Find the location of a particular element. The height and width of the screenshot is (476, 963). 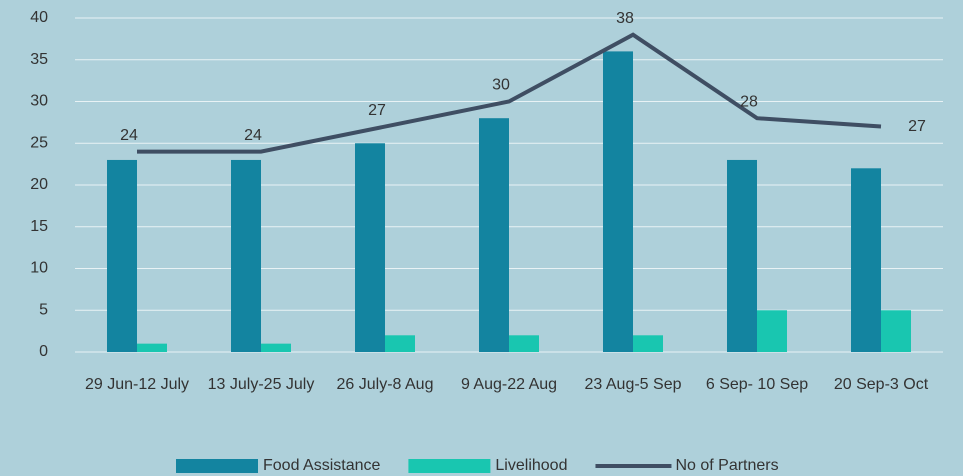

x-tick-label: 26 July-8 Aug is located at coordinates (385, 384).